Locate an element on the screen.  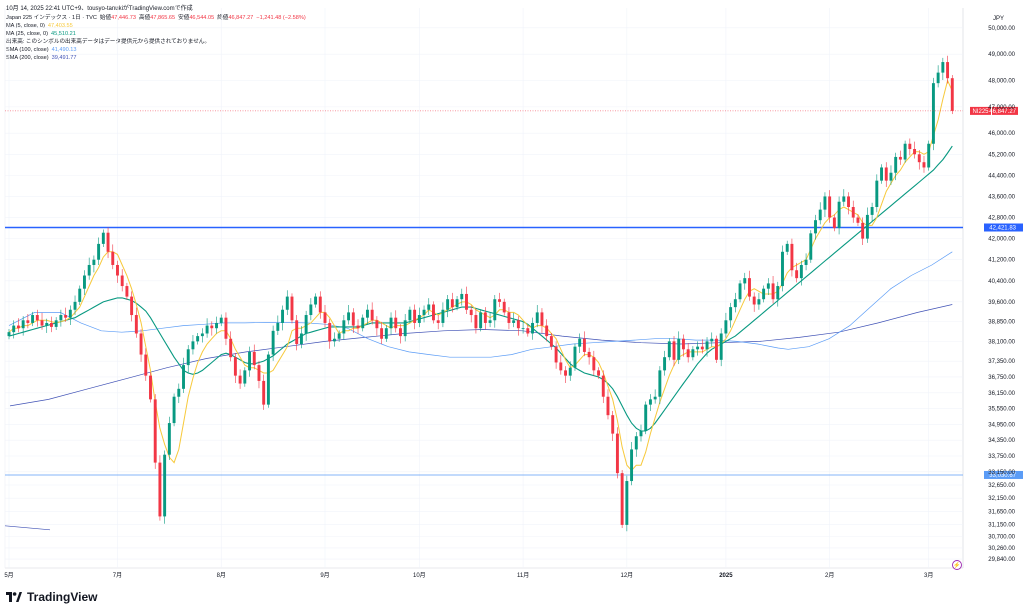
x-tick-label: 7月 is located at coordinates (117, 575).